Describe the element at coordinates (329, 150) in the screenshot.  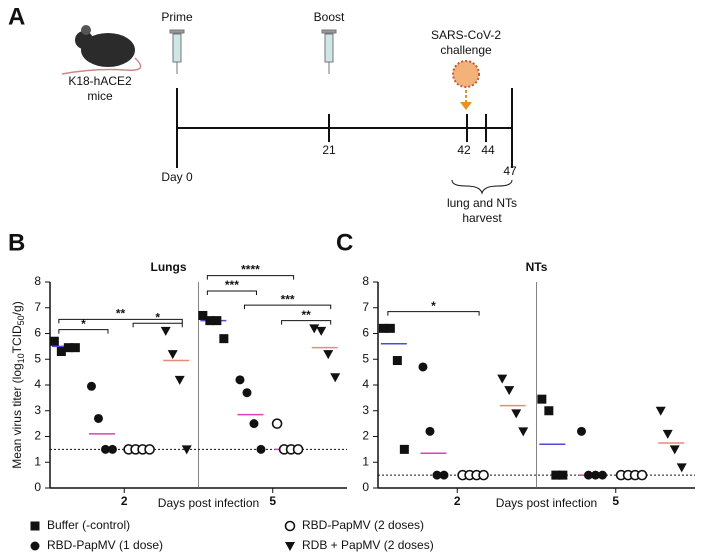
I see `day-label: 21` at that location.